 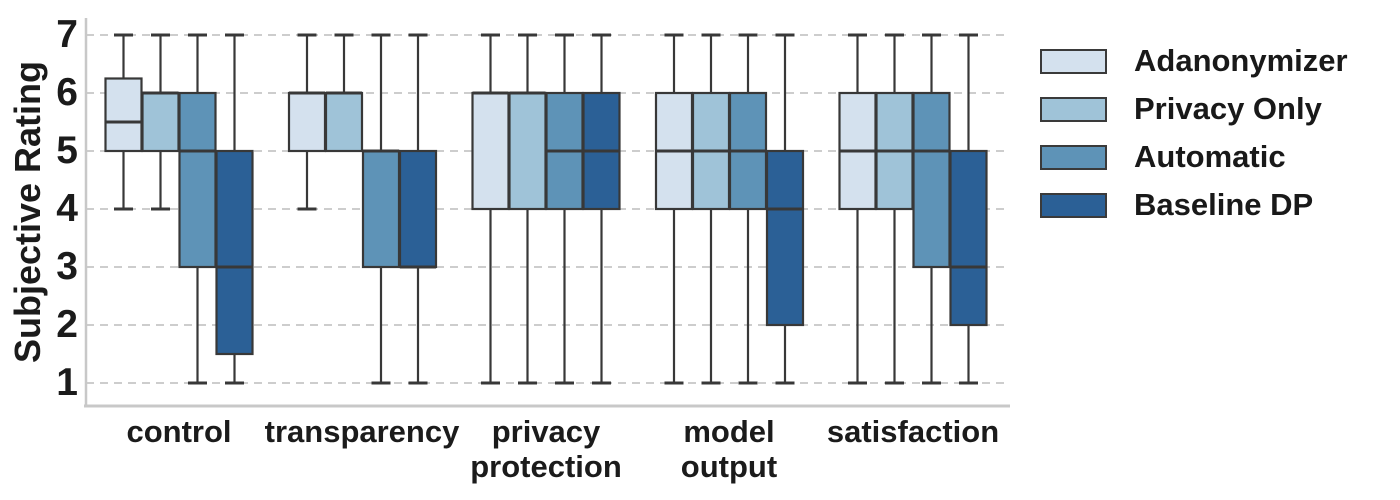 I want to click on y-tick-label: 5, so click(x=67, y=150).